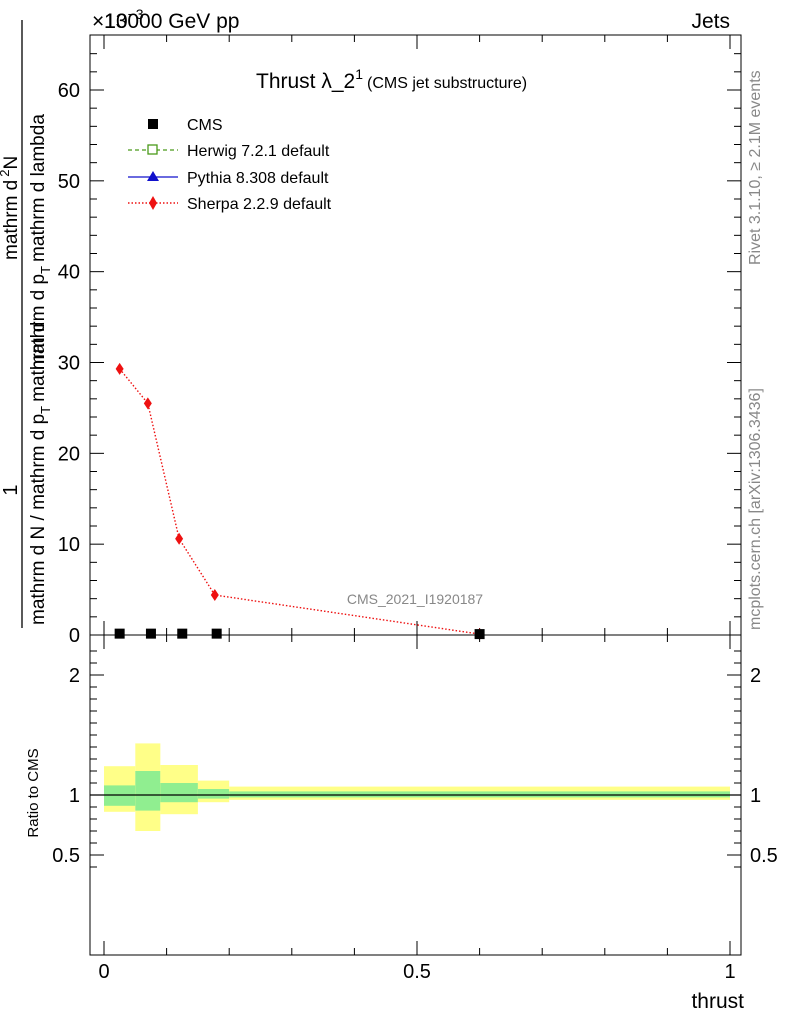 Image resolution: width=786 pixels, height=1024 pixels. What do you see at coordinates (69, 91) in the screenshot?
I see `y-tick-label: 60` at bounding box center [69, 91].